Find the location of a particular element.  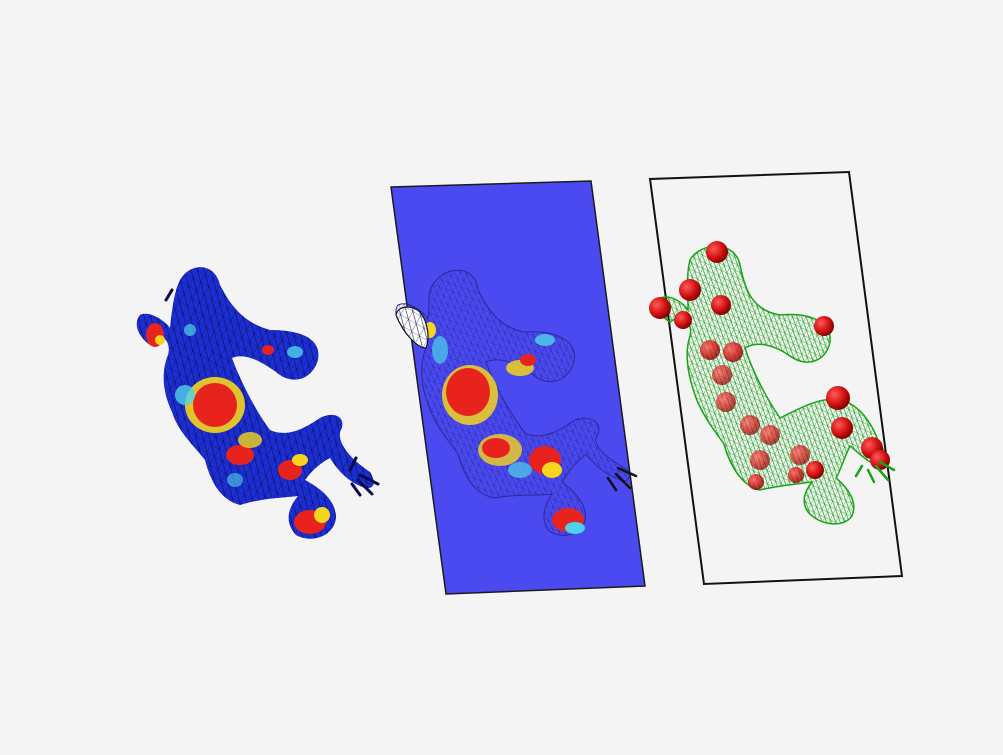

keypoint-fingers is located at coordinates (875, 472).